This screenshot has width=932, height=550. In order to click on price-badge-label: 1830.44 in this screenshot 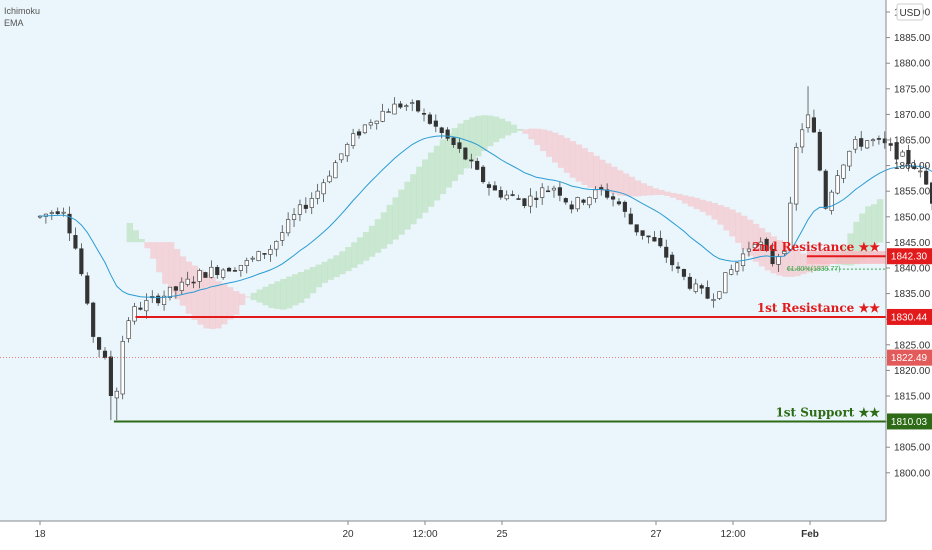, I will do `click(909, 317)`.